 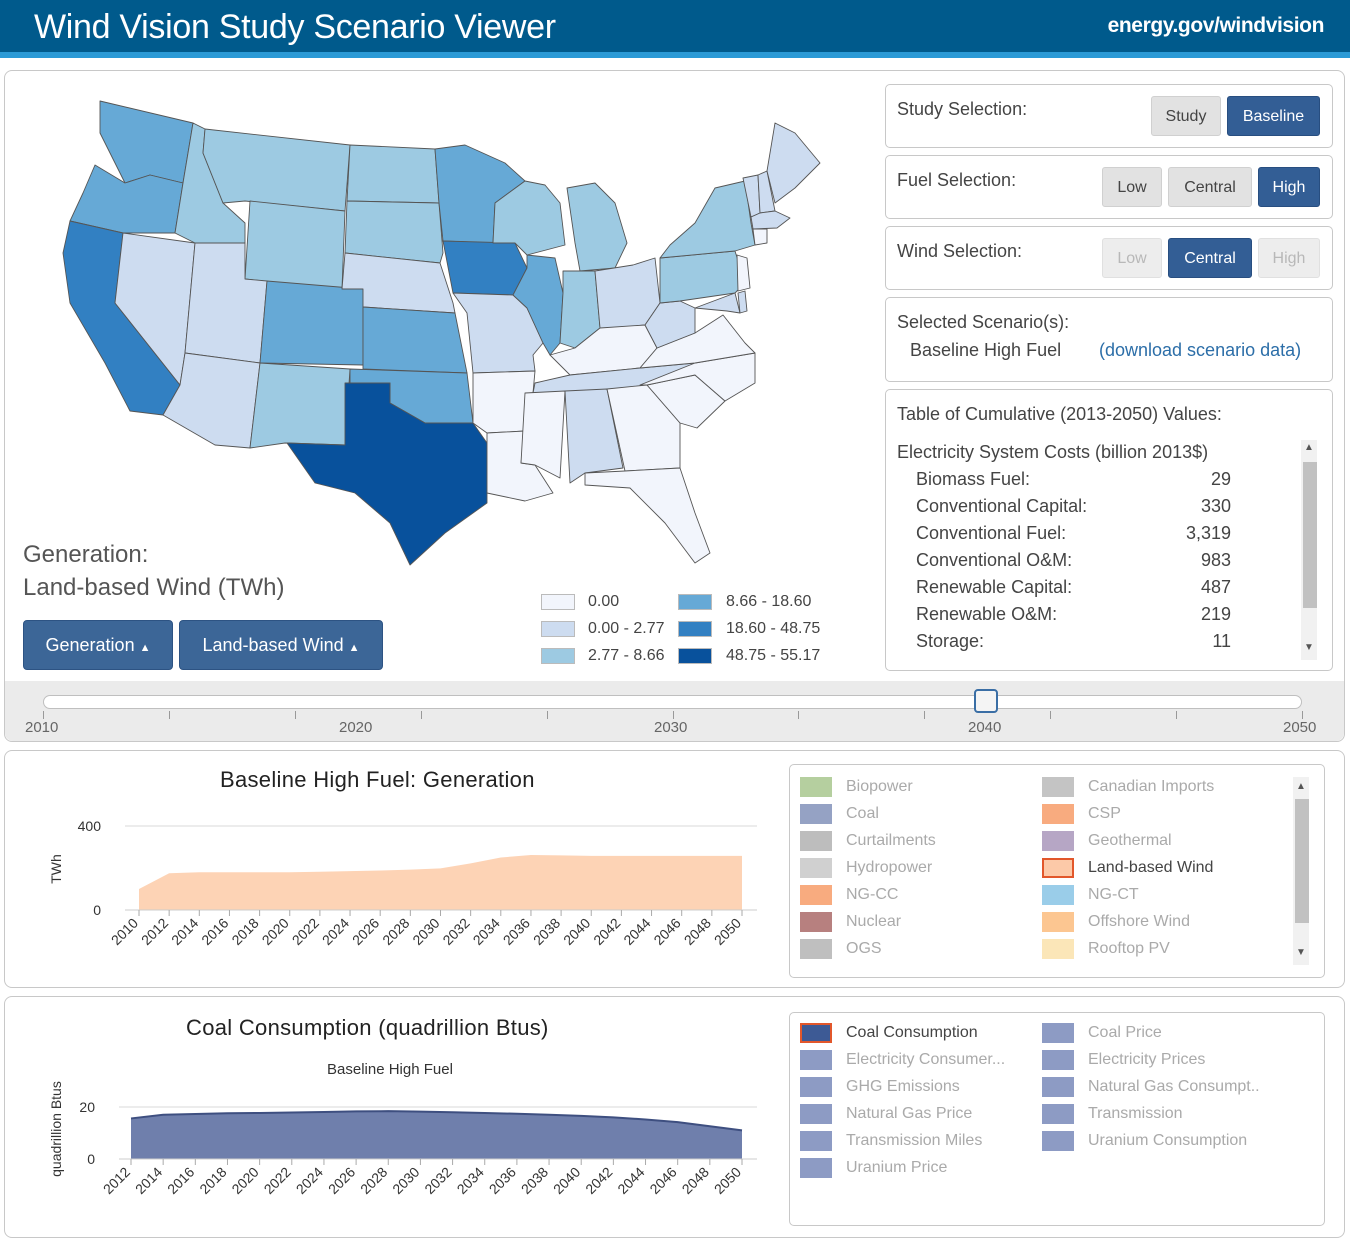 I want to click on x-tick-label: 2040, so click(x=566, y=1180).